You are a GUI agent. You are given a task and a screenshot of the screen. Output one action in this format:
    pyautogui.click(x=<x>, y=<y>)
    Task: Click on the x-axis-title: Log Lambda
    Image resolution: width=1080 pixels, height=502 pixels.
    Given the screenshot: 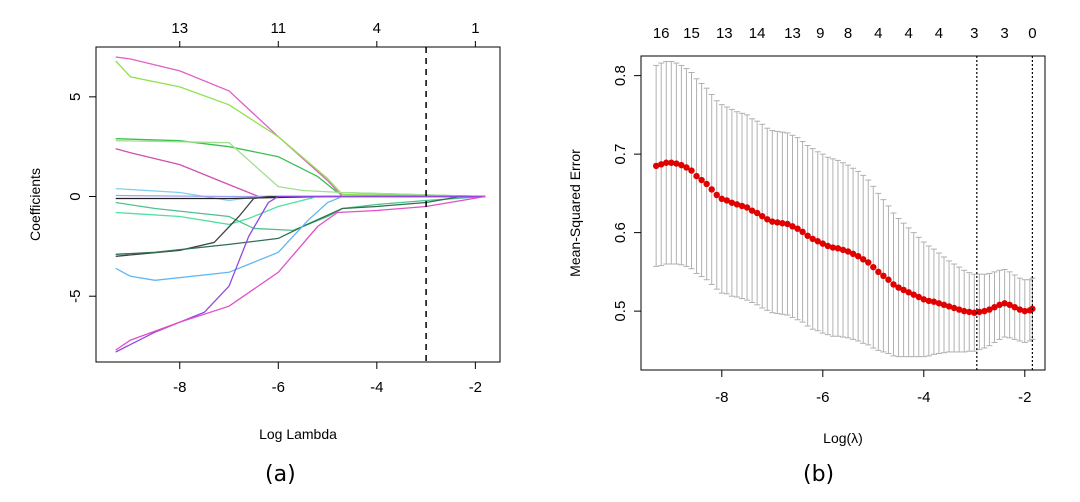 What is the action you would take?
    pyautogui.click(x=298, y=434)
    